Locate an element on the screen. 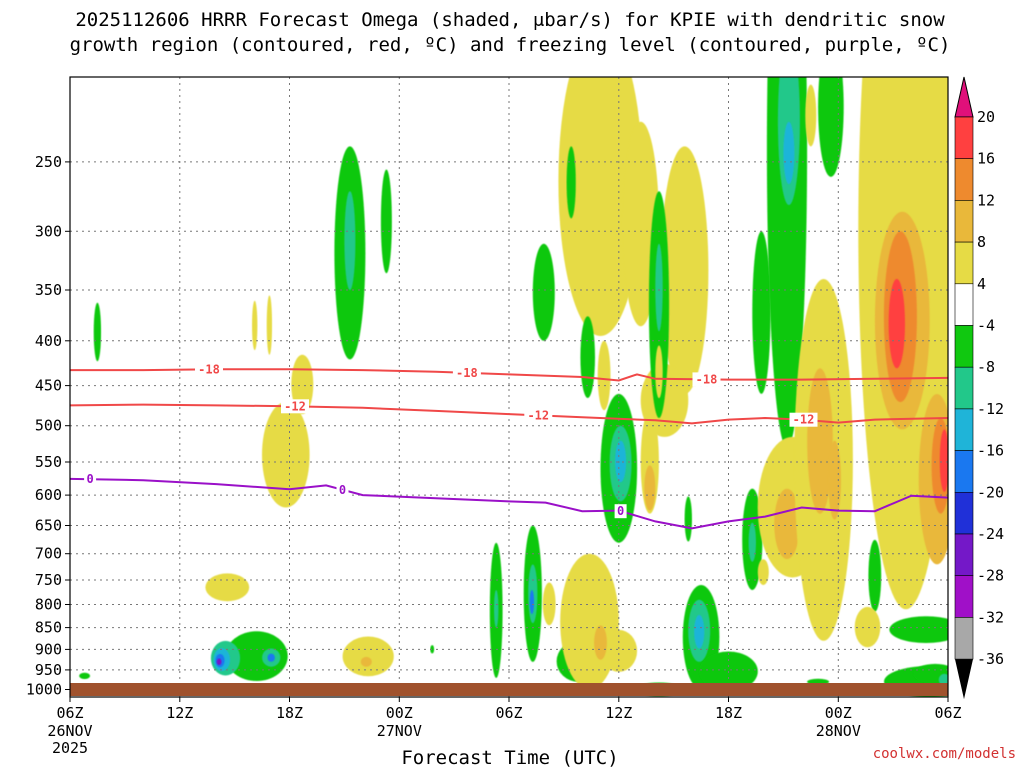 The width and height of the screenshot is (1024, 768). colorbar-label: -12 is located at coordinates (990, 409).